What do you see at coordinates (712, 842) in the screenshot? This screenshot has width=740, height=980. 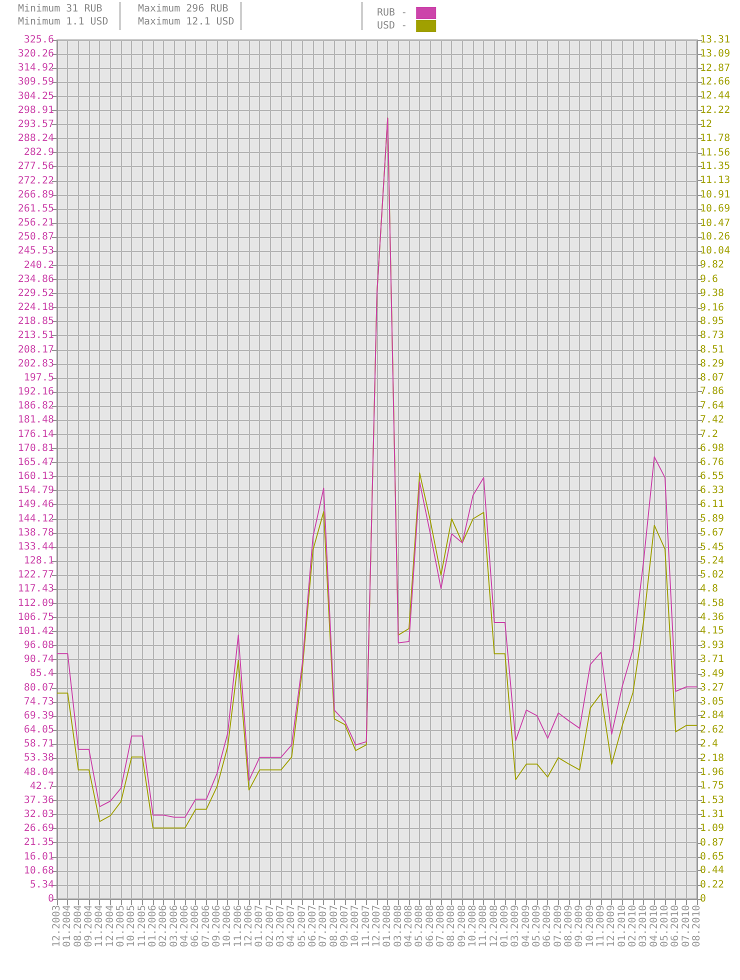 I see `y2-tick-label: 0.87` at bounding box center [712, 842].